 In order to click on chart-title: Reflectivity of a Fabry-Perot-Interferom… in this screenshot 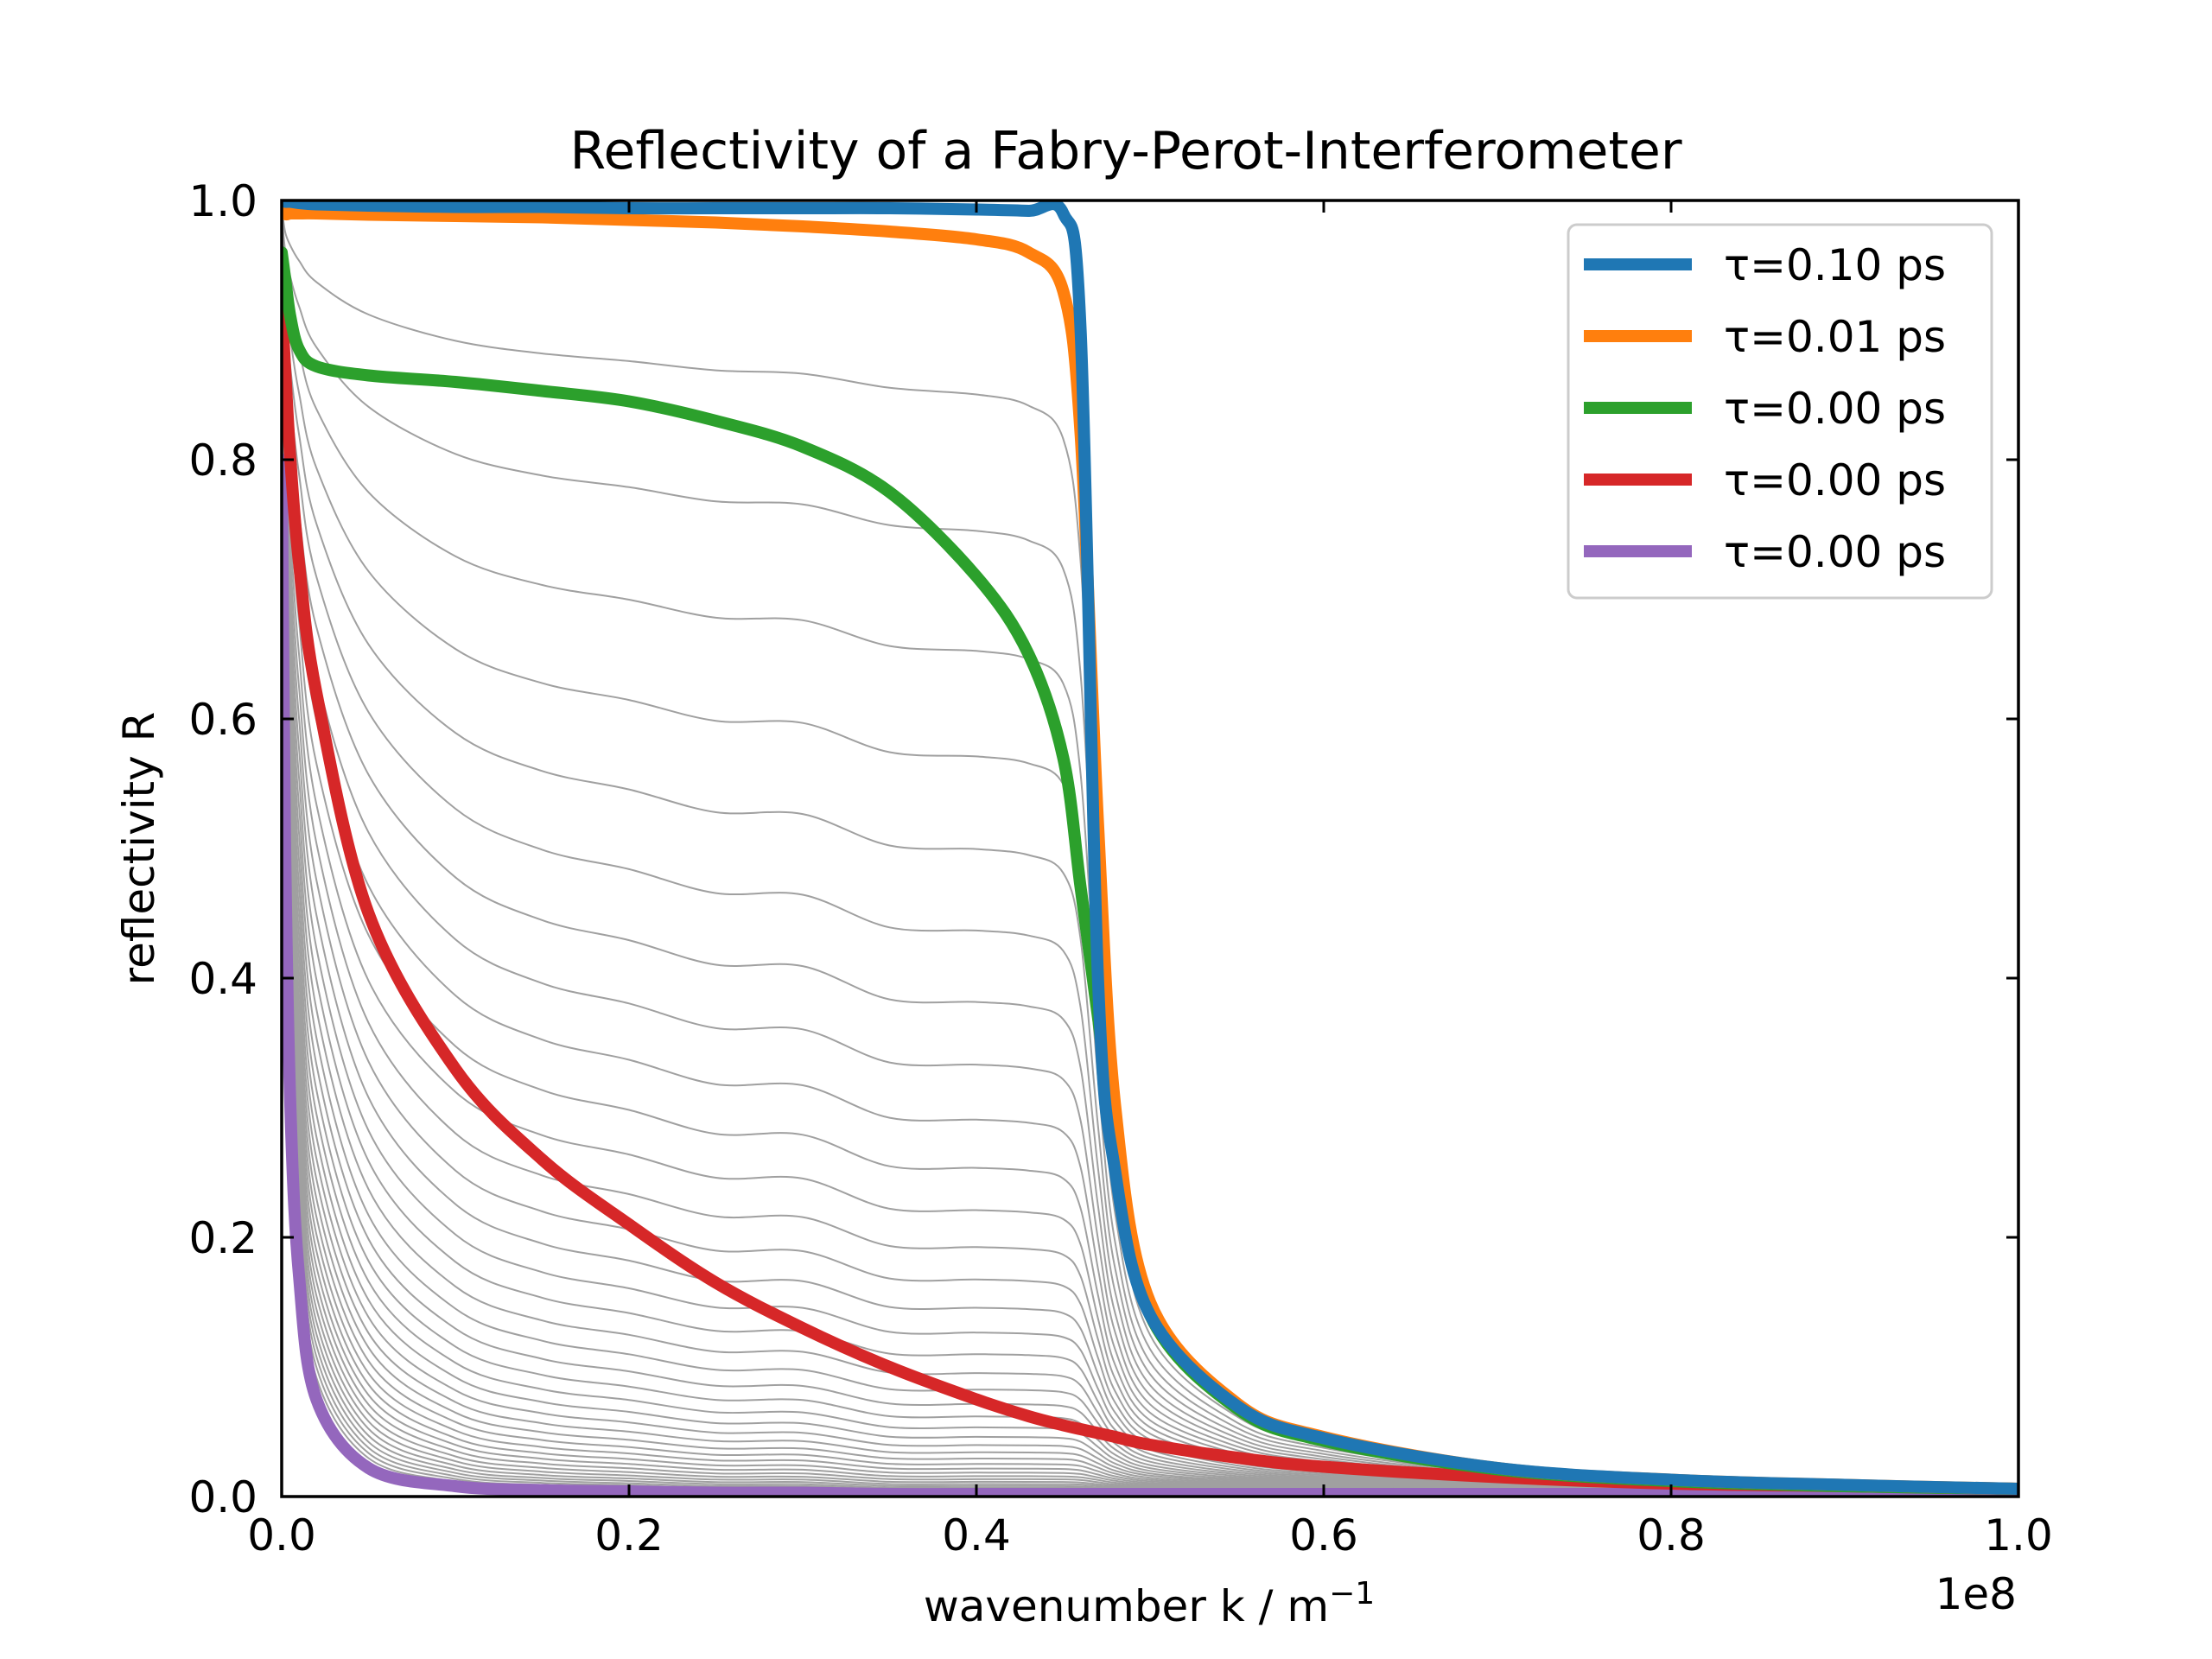, I will do `click(1125, 151)`.